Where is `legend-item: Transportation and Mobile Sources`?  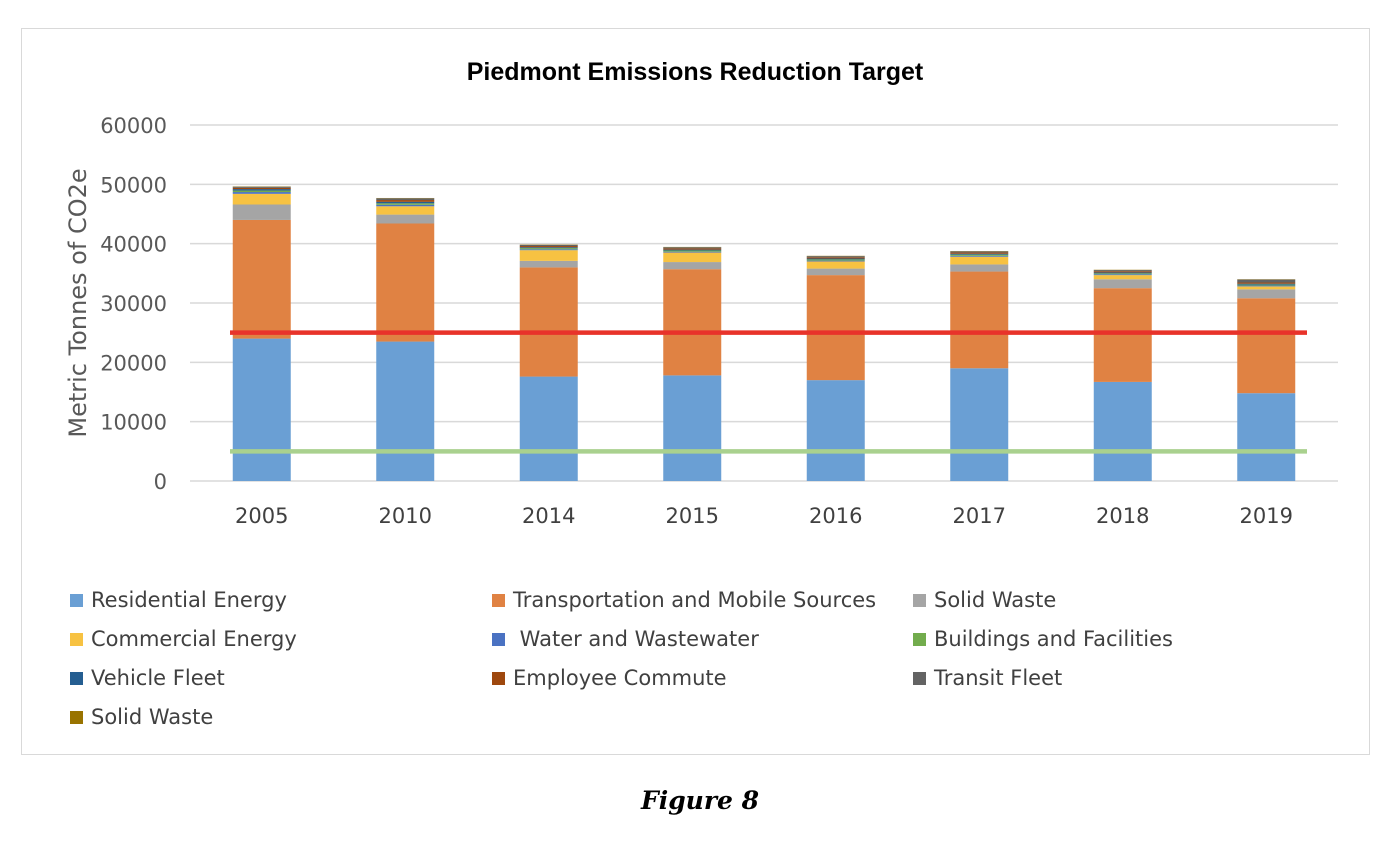 legend-item: Transportation and Mobile Sources is located at coordinates (684, 600).